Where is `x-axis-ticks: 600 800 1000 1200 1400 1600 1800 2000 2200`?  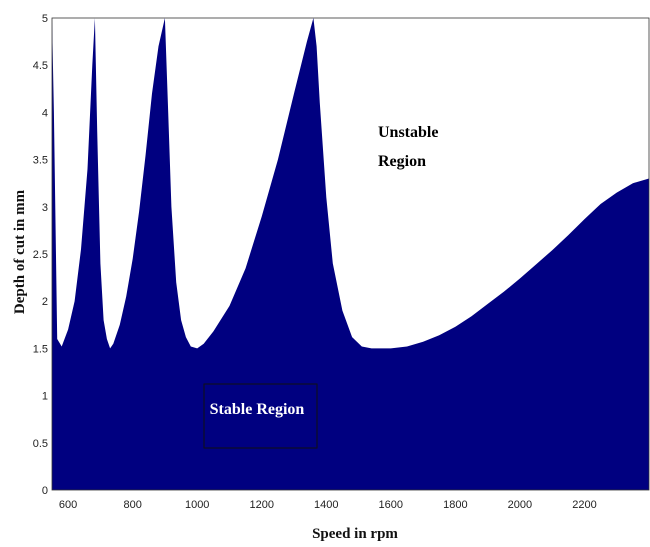
x-axis-ticks: 600 800 1000 1200 1400 1600 1800 2000 2200 is located at coordinates (328, 505).